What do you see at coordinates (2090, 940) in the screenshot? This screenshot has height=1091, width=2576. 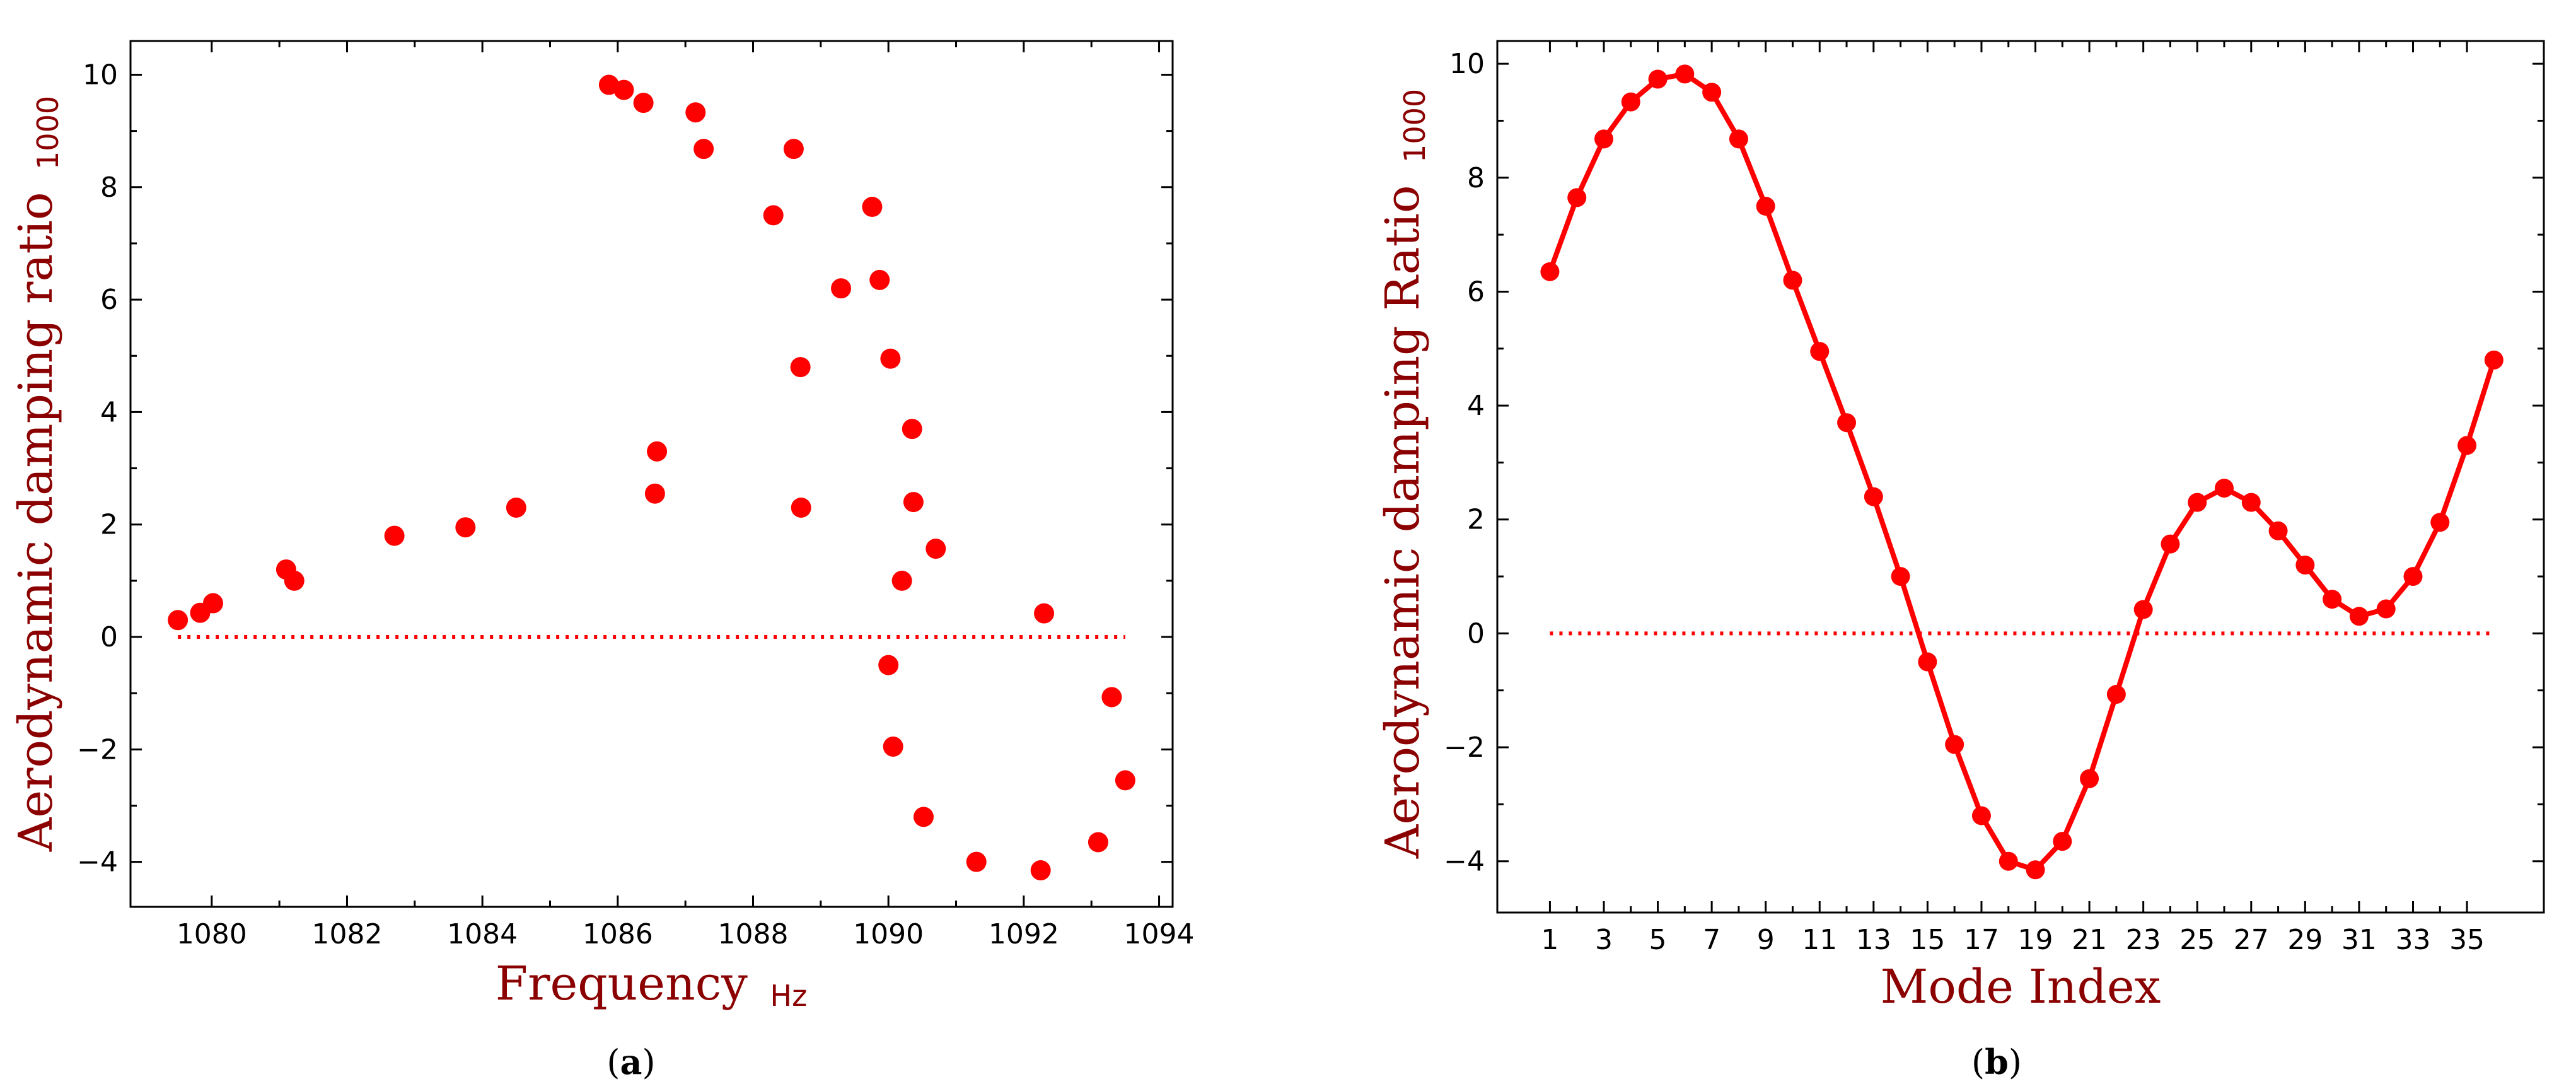 I see `x-tick-label: 21` at bounding box center [2090, 940].